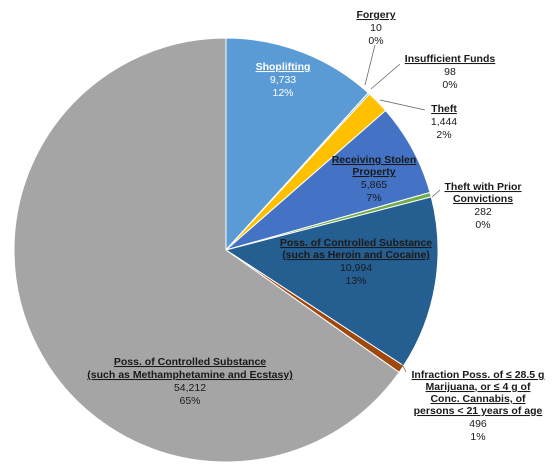 This screenshot has width=553, height=470. I want to click on label-forgery-name: Forgery, so click(375, 15).